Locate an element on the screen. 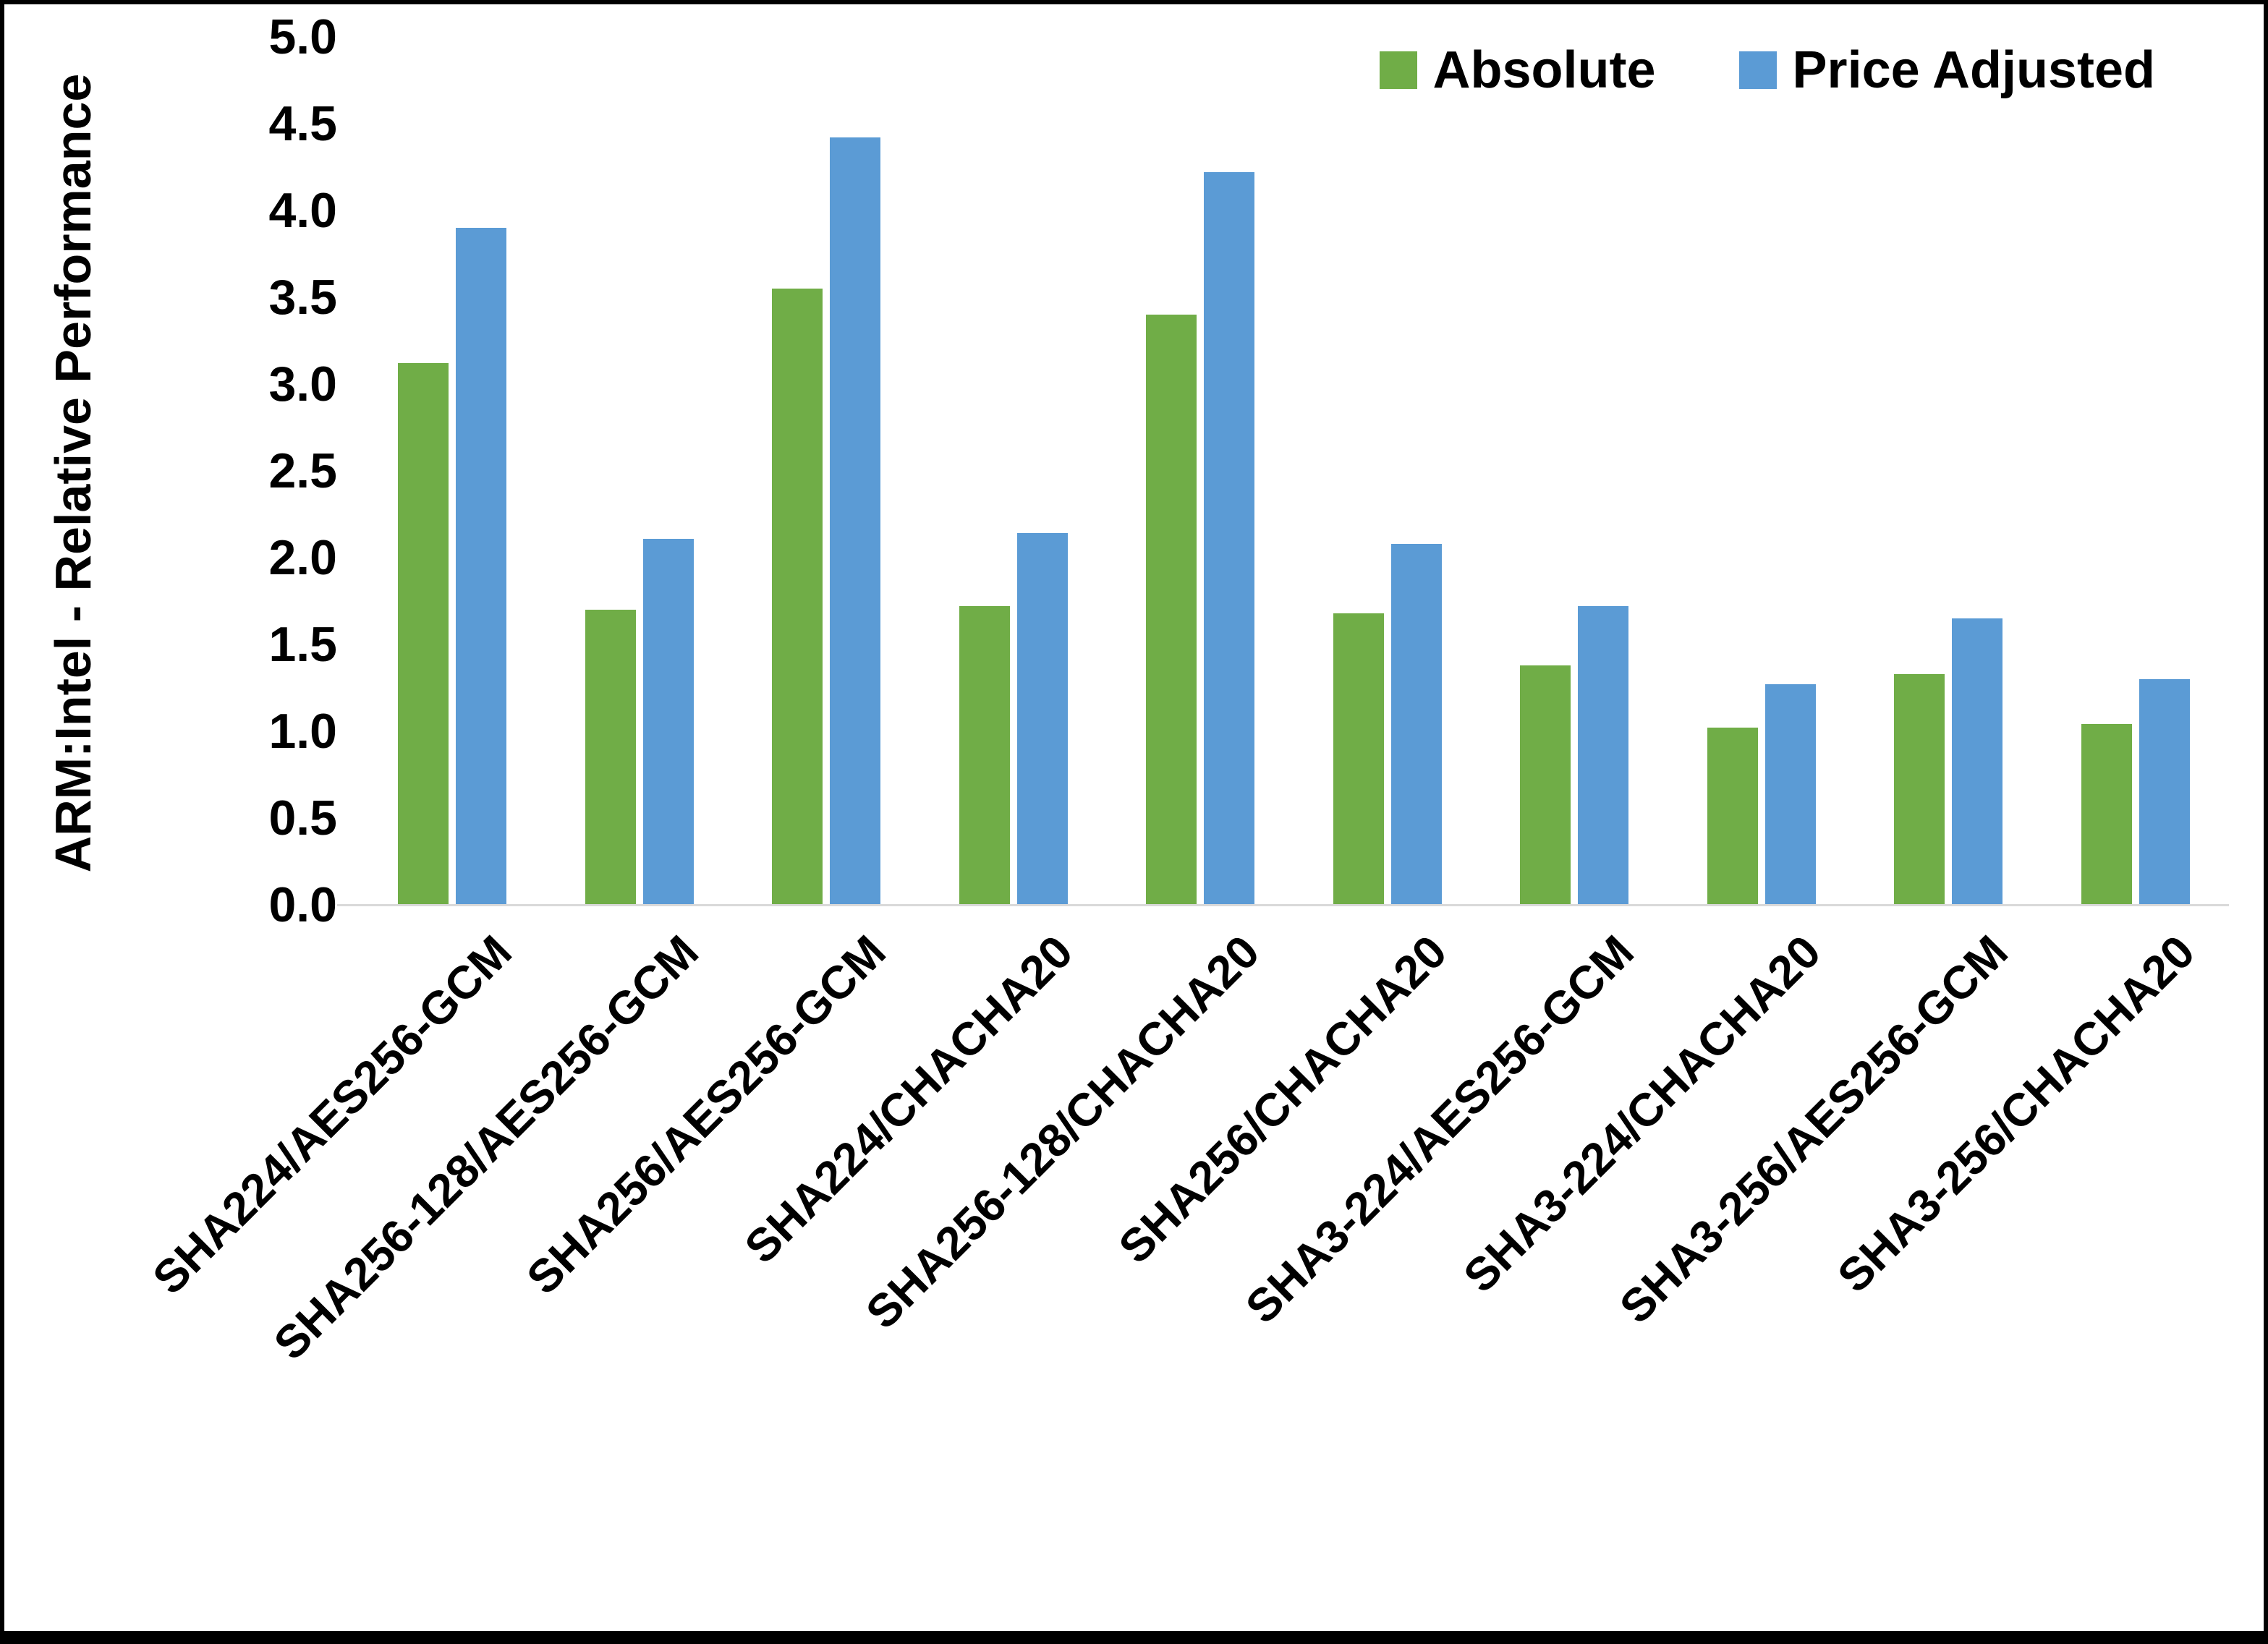  legend: Absolute Price Adjusted is located at coordinates (1767, 70).